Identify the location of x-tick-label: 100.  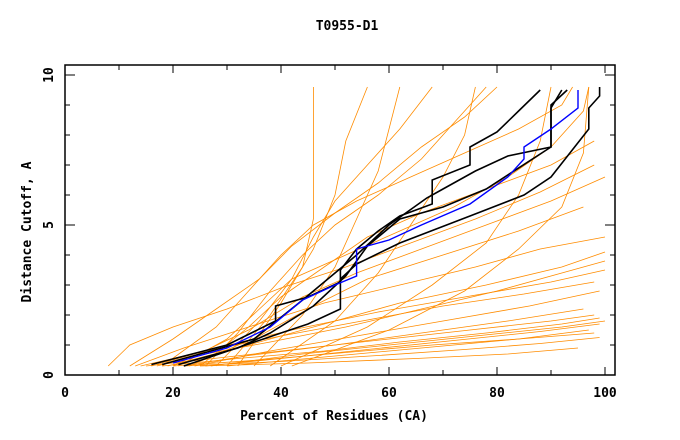
(605, 393).